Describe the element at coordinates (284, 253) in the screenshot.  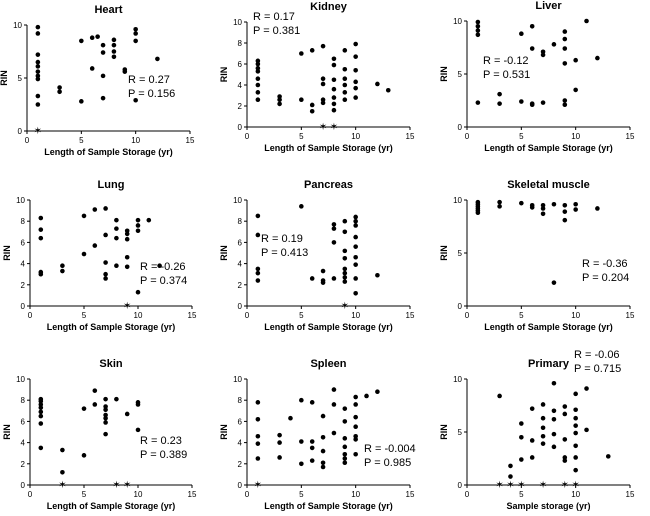
I see `p-value-label: P = 0.413` at that location.